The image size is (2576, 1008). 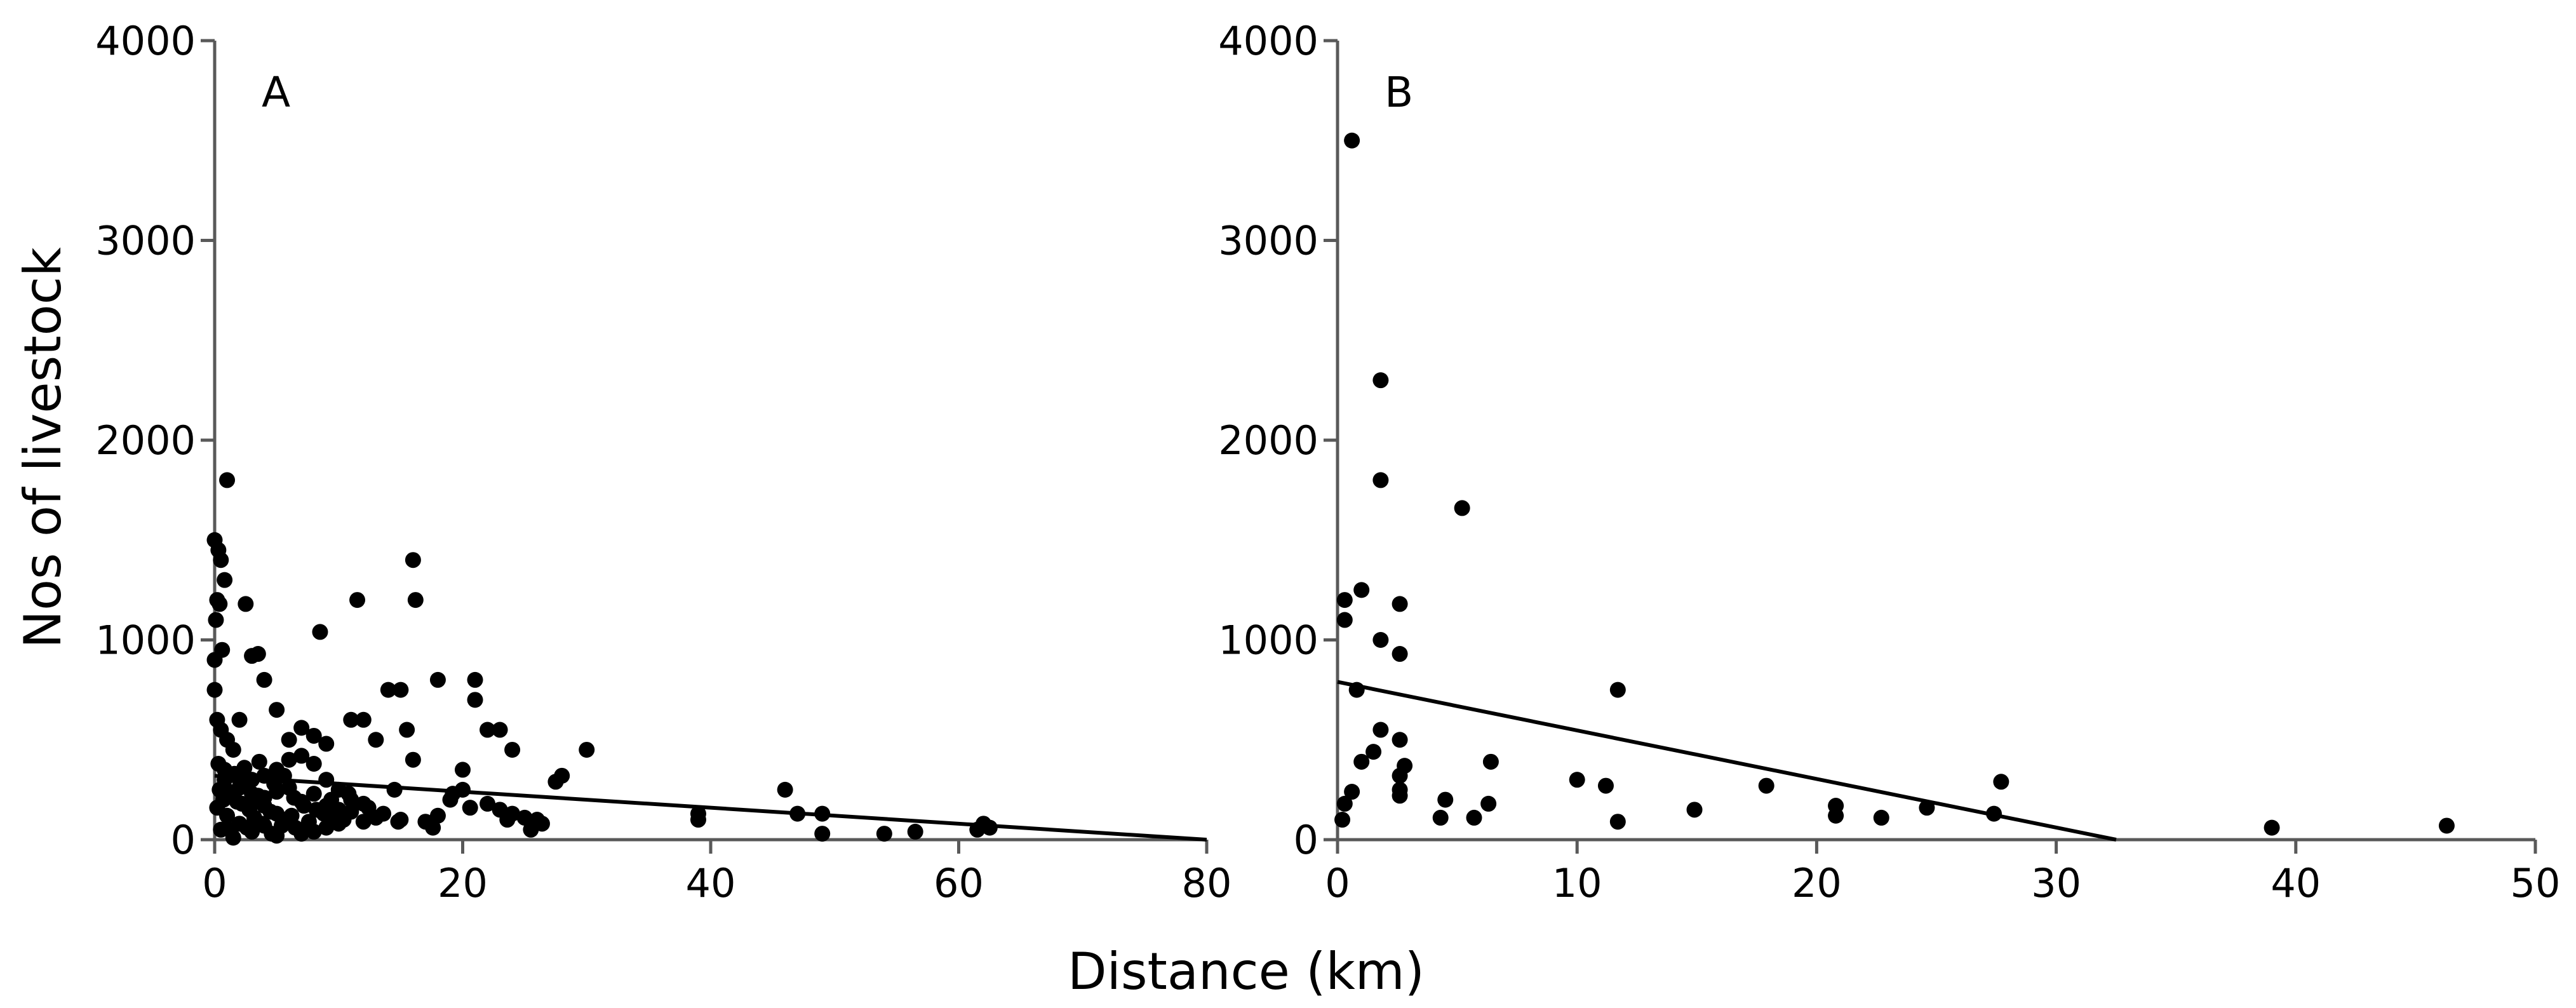 I want to click on panel-a-x-tick-label: 0, so click(x=214, y=883).